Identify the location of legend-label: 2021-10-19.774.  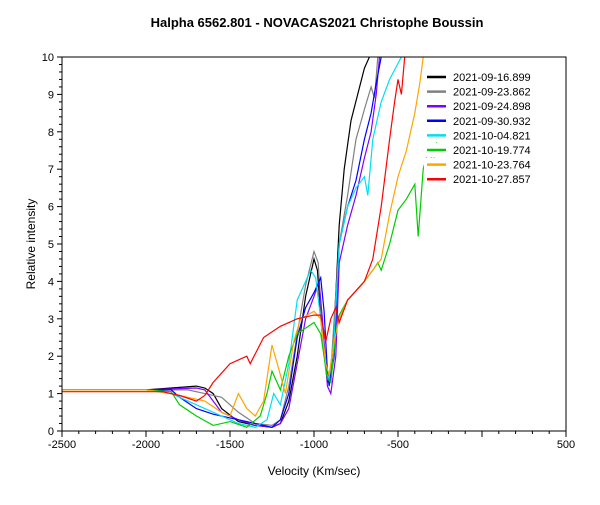
(492, 151).